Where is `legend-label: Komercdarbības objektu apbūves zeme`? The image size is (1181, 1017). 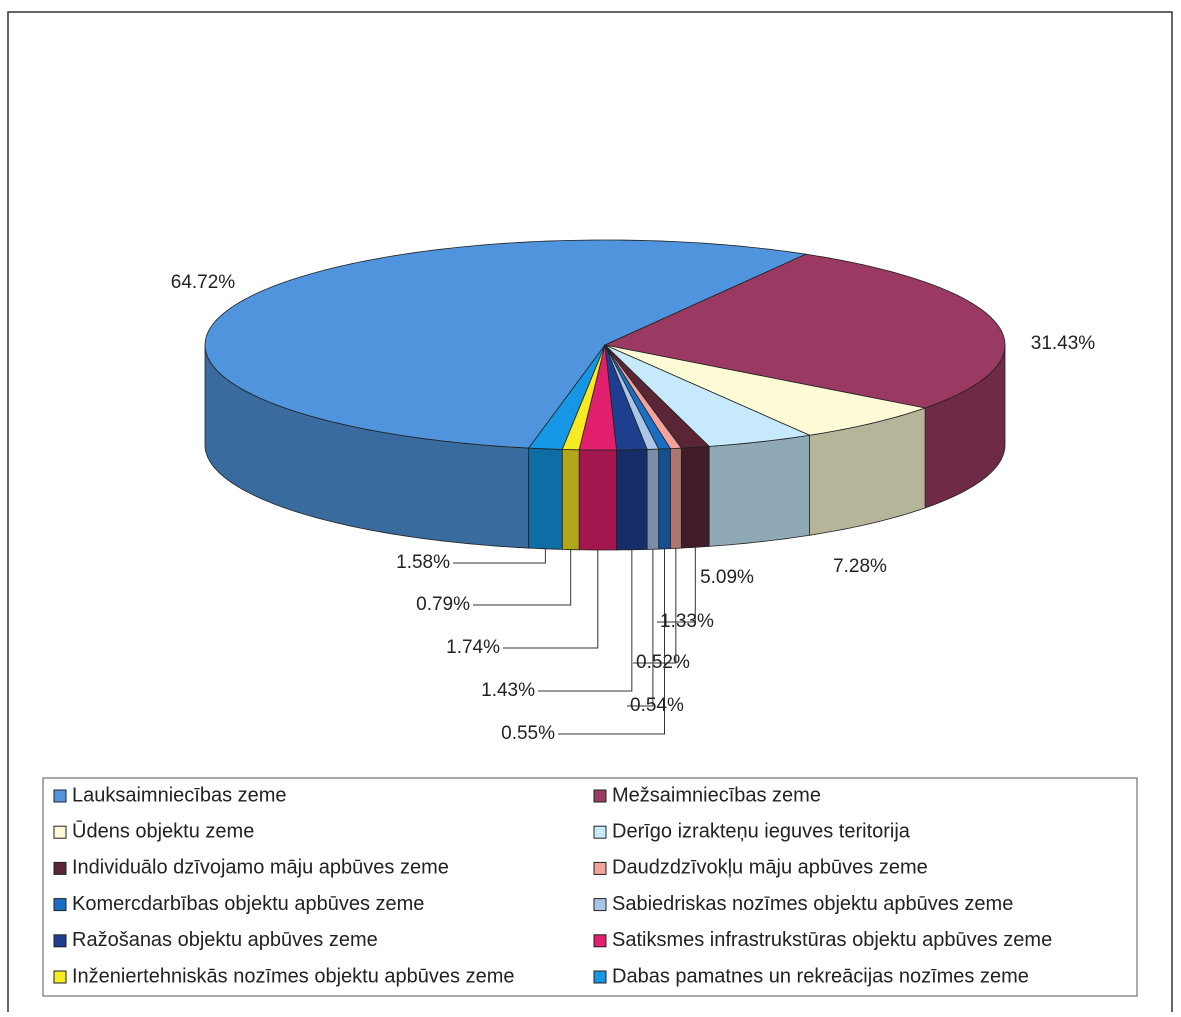 legend-label: Komercdarbības objektu apbūves zeme is located at coordinates (248, 904).